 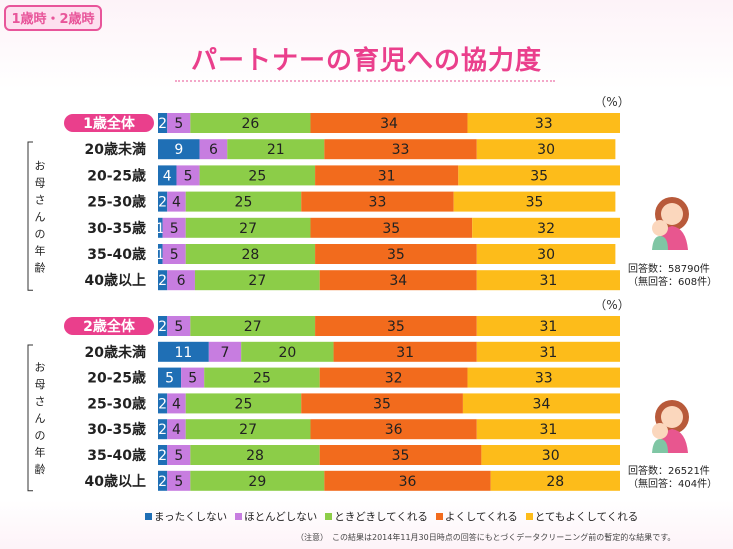 I want to click on respondents-count: 回答数：58790件, so click(x=669, y=269).